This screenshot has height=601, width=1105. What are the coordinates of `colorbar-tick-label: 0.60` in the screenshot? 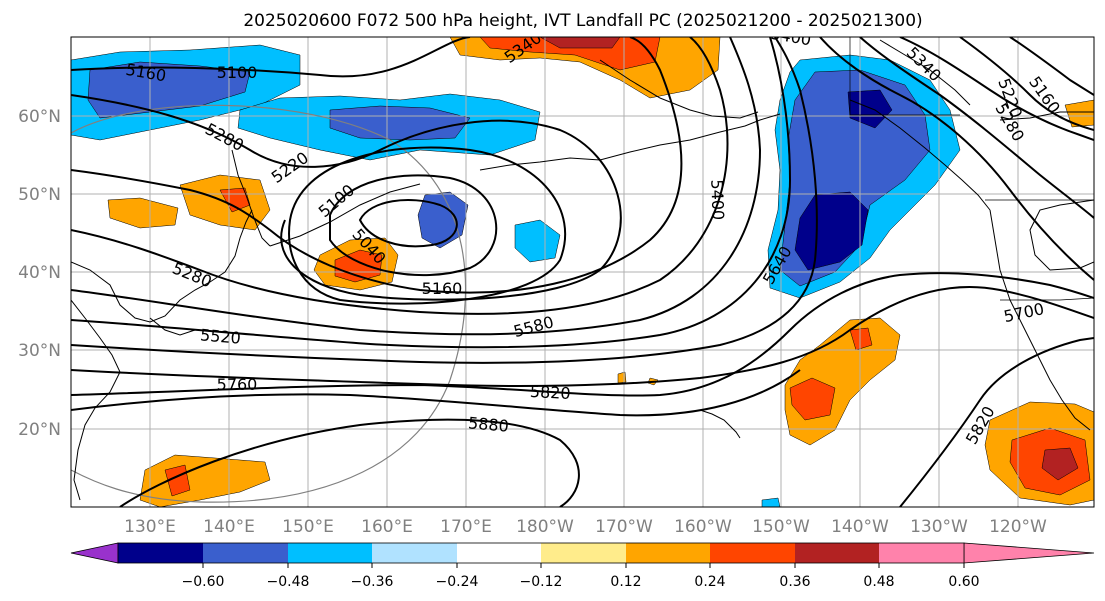 It's located at (963, 582).